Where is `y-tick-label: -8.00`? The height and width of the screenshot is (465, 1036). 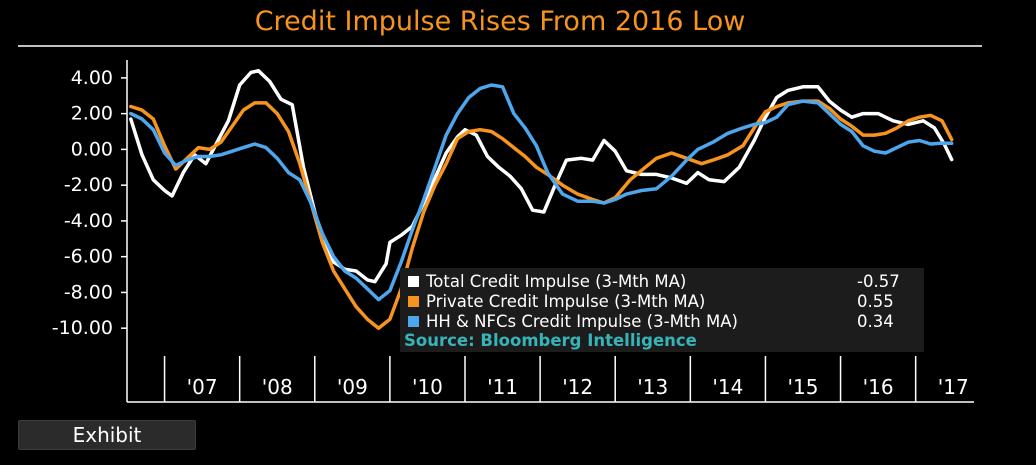
y-tick-label: -8.00 is located at coordinates (88, 292).